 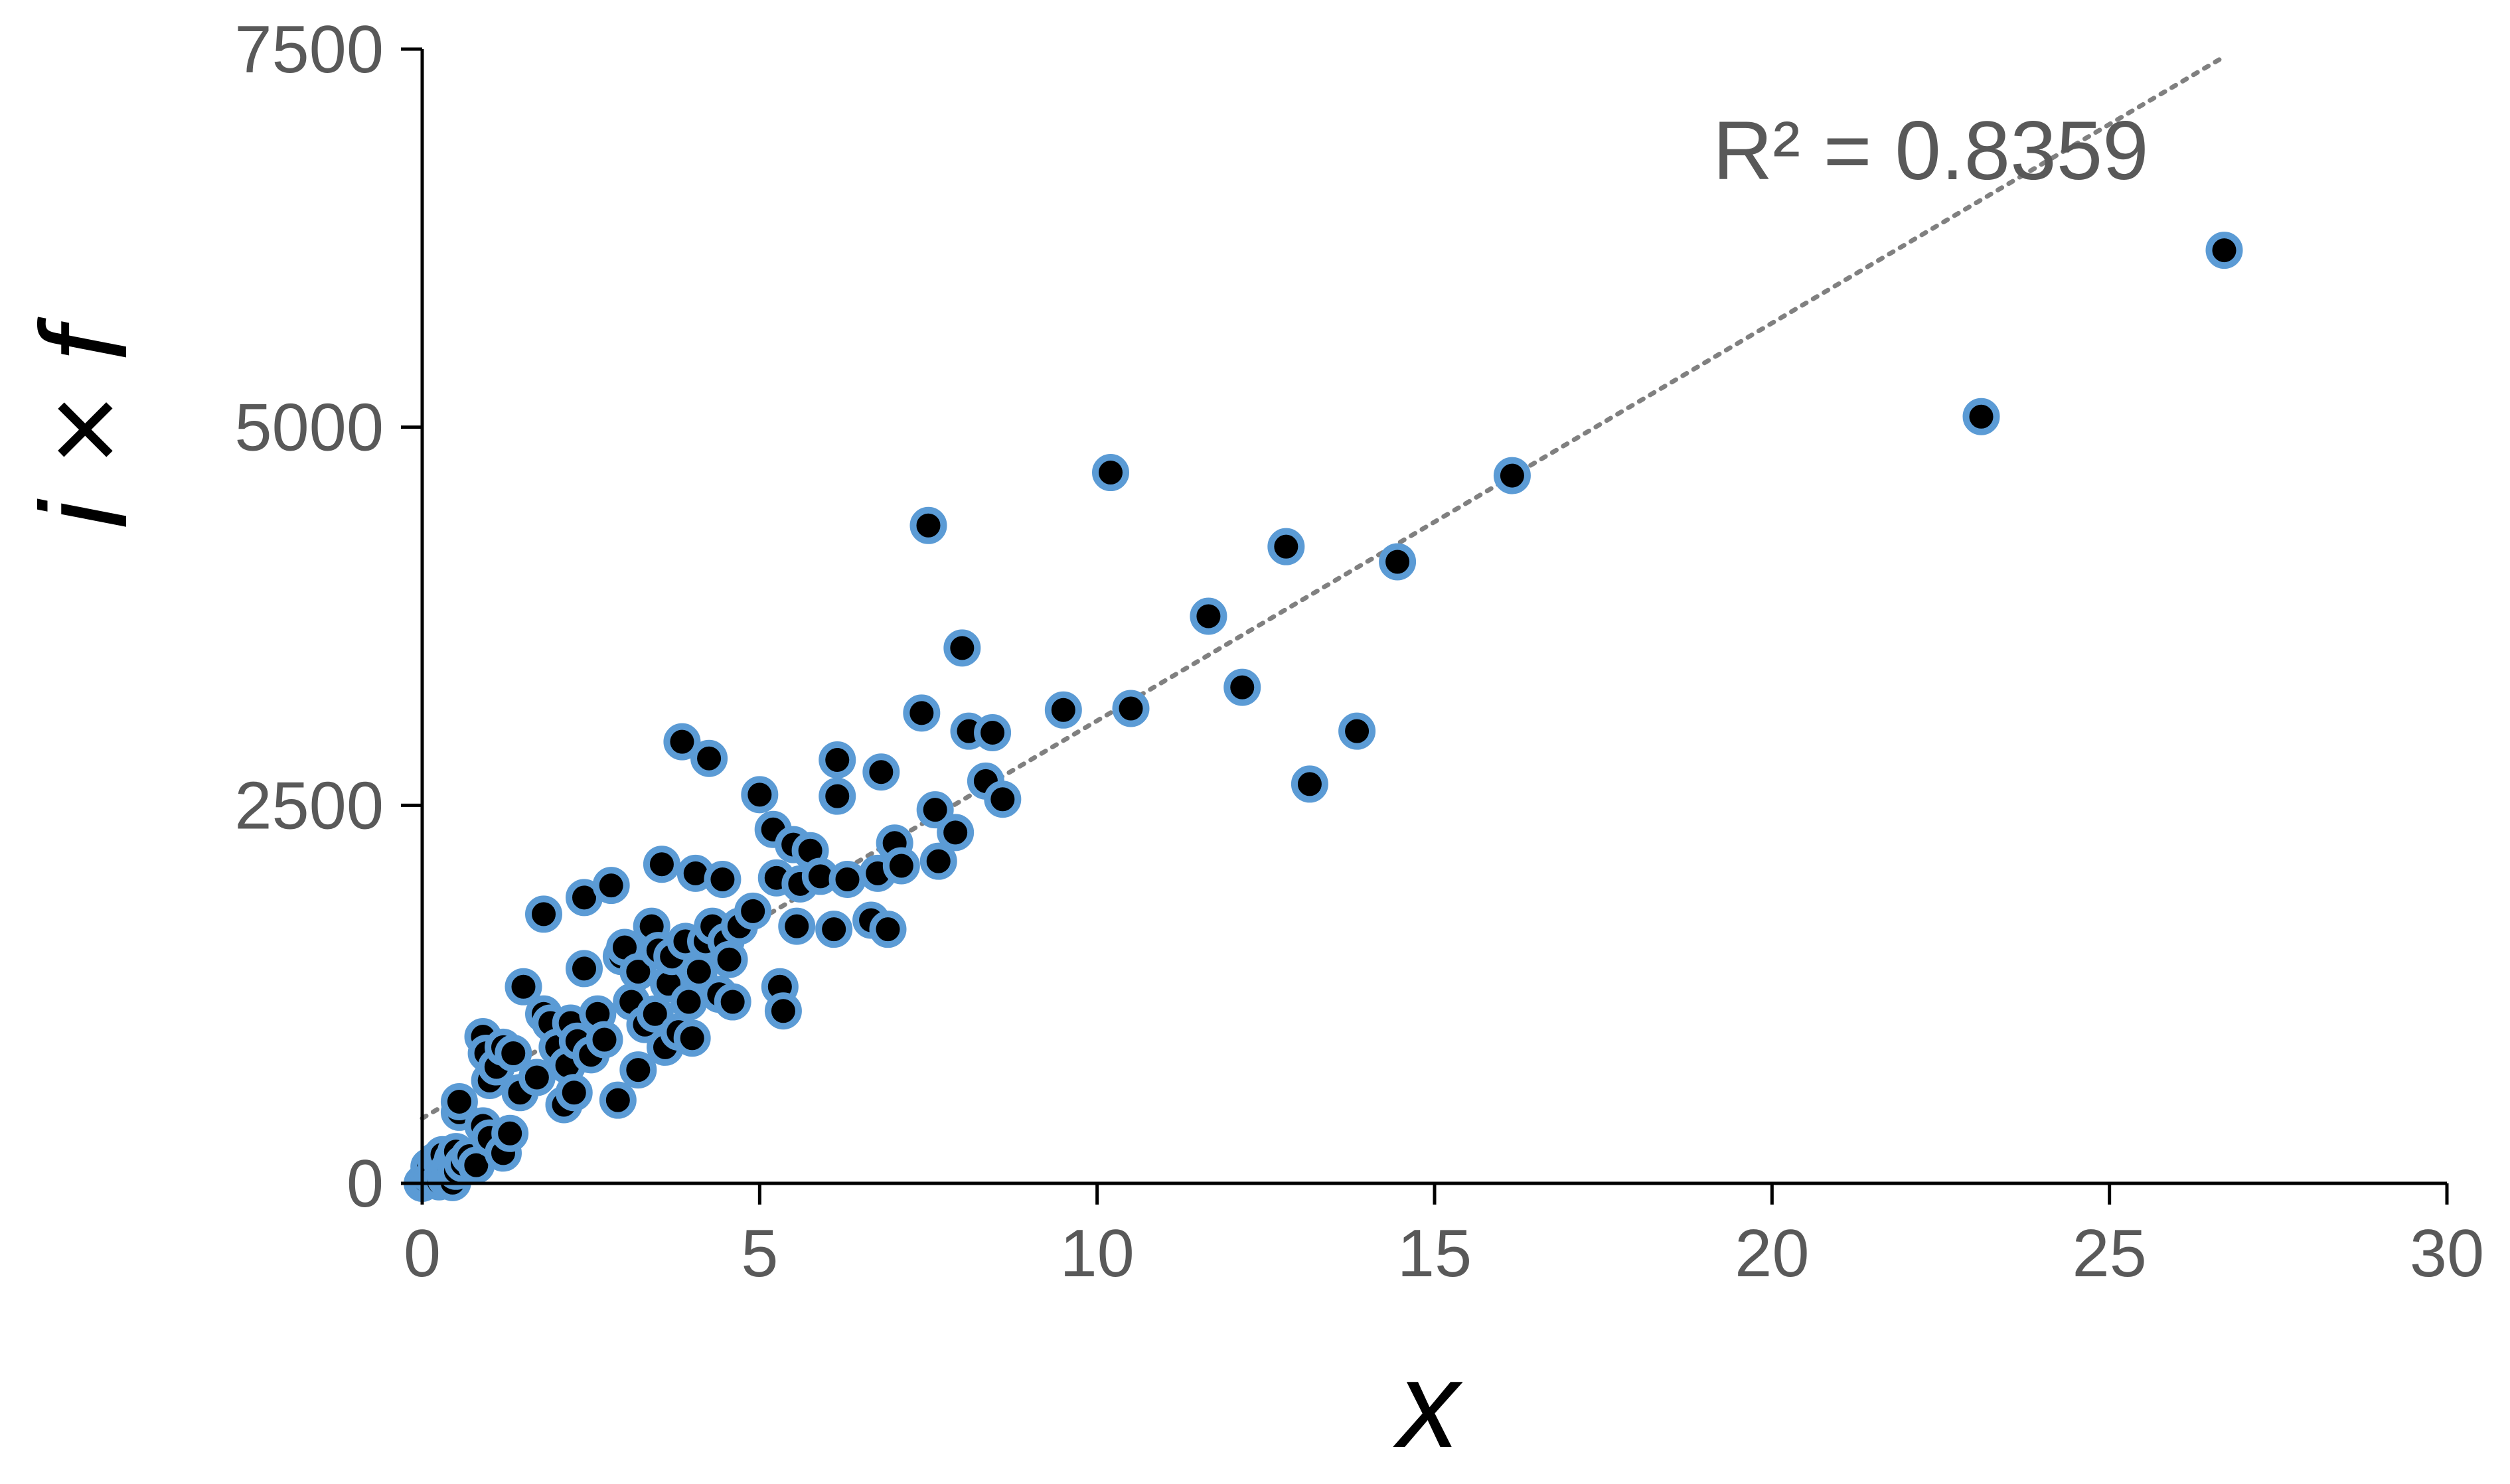 I want to click on y-axis-title: i × f, so click(x=84, y=423).